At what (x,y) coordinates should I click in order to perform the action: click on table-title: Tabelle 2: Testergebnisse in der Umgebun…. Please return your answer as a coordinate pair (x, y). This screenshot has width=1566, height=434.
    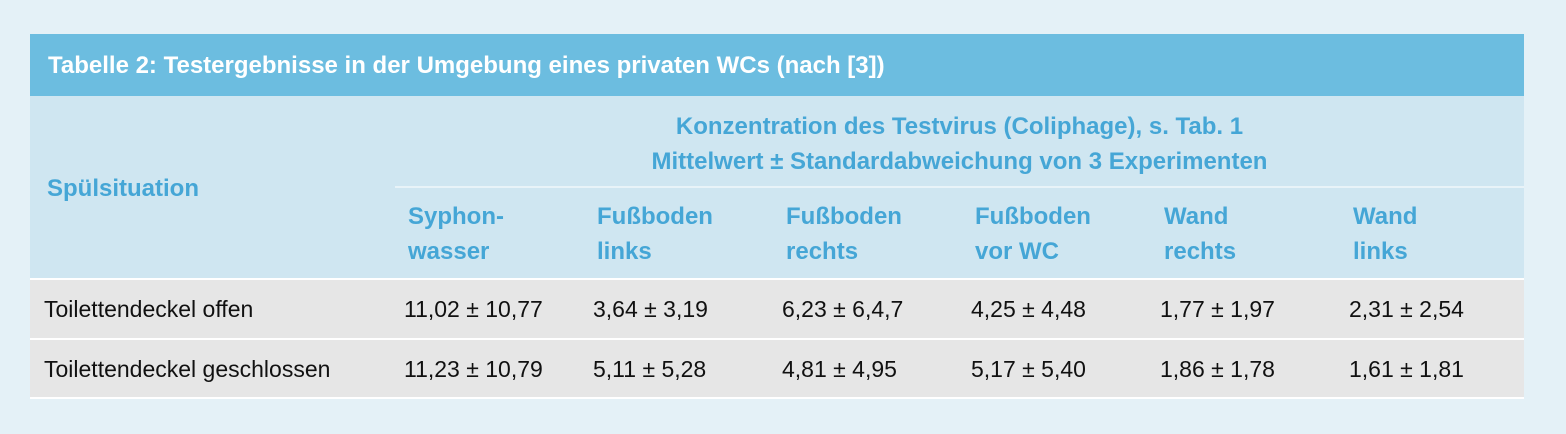
    Looking at the image, I should click on (466, 65).